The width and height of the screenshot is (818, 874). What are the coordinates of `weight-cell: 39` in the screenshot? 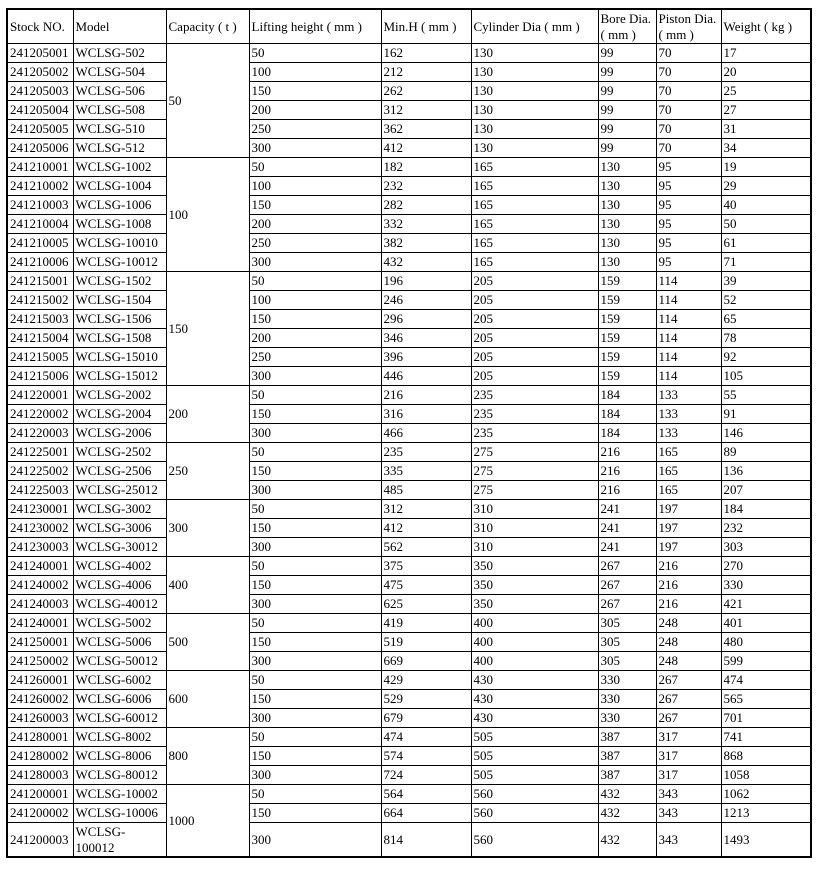 It's located at (766, 281).